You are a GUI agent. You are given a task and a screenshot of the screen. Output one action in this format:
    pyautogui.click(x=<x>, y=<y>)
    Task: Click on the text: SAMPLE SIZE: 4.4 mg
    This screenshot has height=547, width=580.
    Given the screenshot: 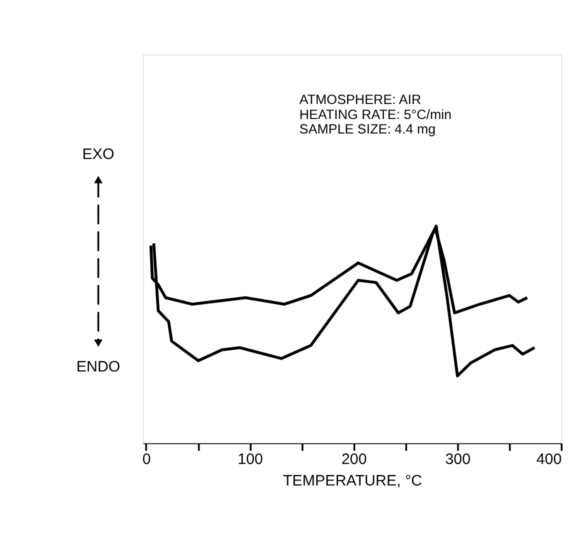 What is the action you would take?
    pyautogui.click(x=367, y=129)
    